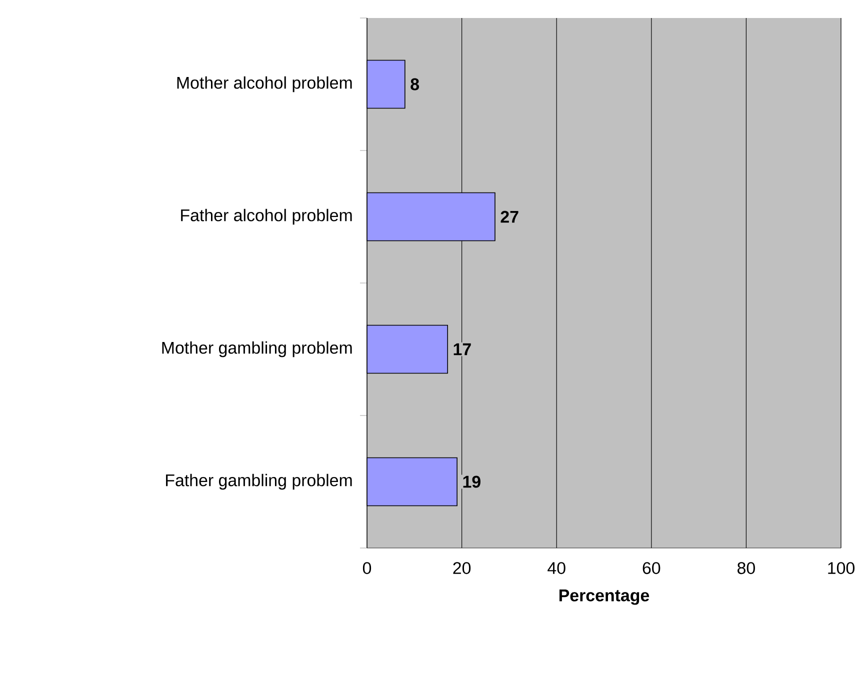  I want to click on x-tick-label: 80, so click(746, 568).